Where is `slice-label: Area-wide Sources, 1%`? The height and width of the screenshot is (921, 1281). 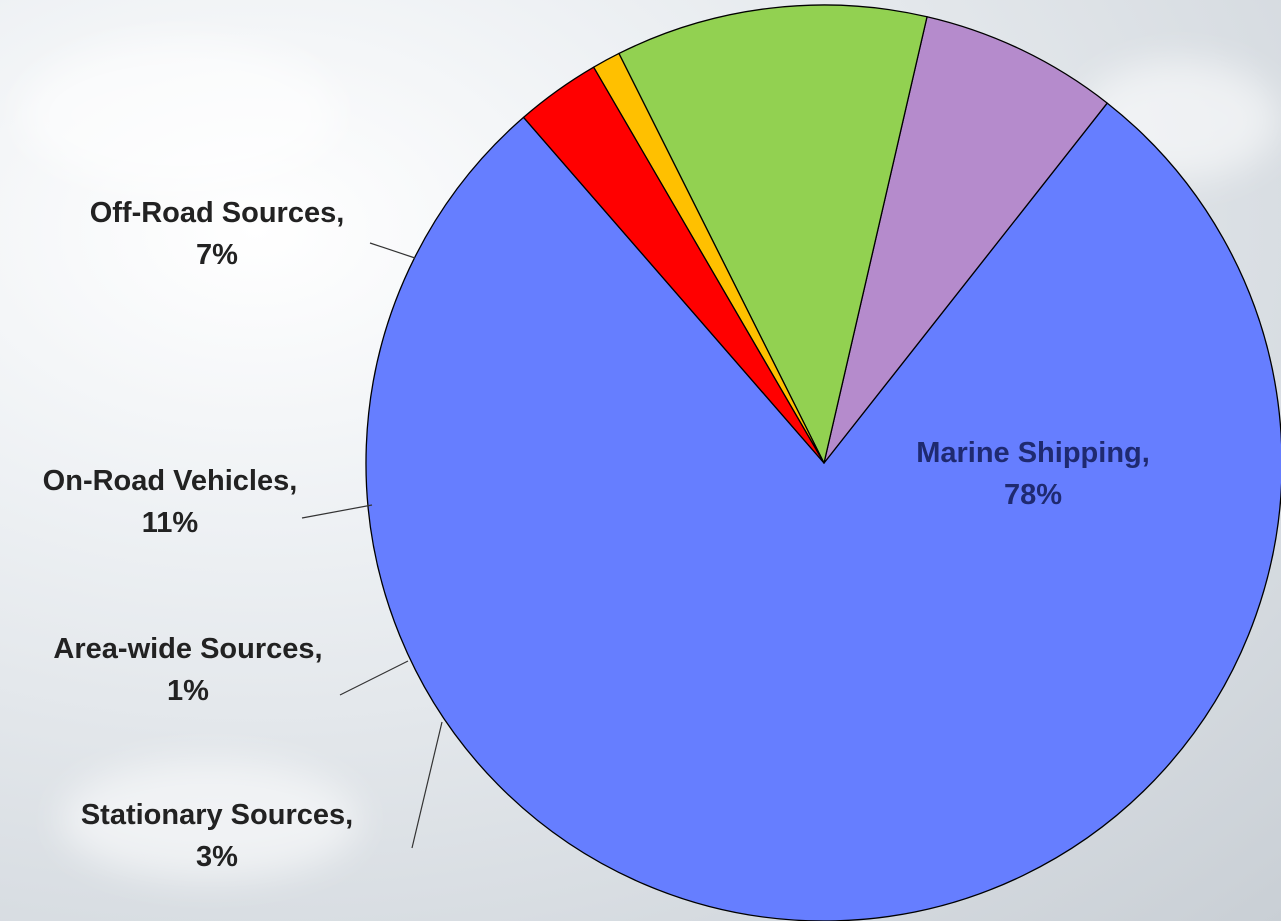
slice-label: Area-wide Sources, 1% is located at coordinates (187, 670).